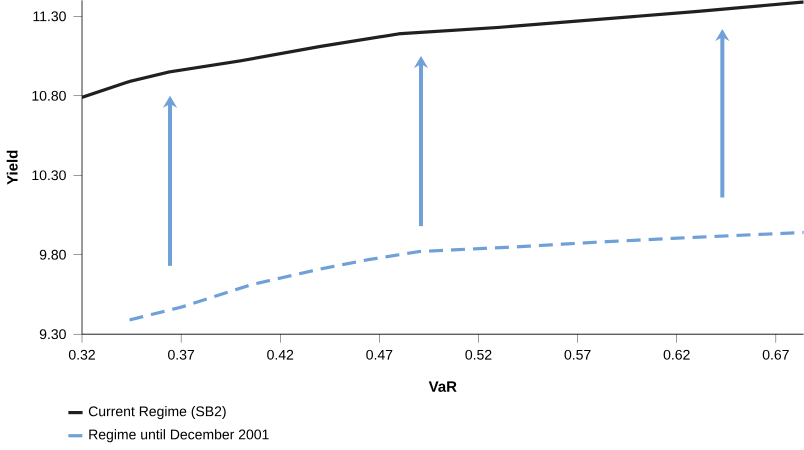 The image size is (804, 450). Describe the element at coordinates (775, 355) in the screenshot. I see `x-tick-label: 0.67` at that location.